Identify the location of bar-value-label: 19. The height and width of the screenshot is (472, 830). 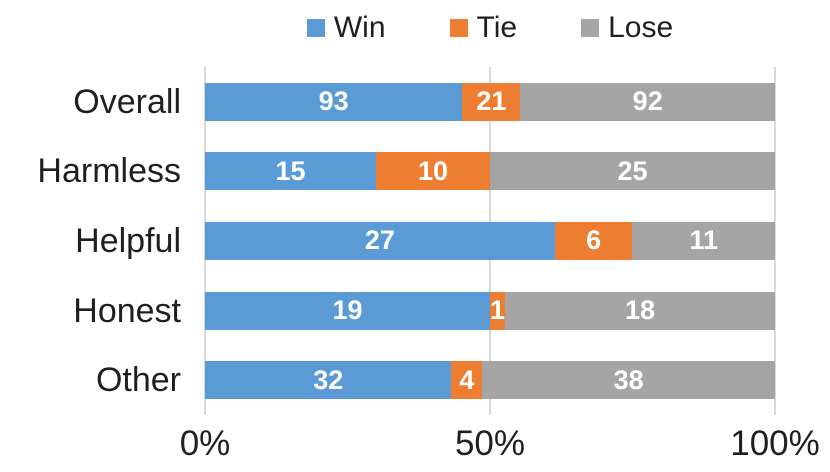
(347, 310).